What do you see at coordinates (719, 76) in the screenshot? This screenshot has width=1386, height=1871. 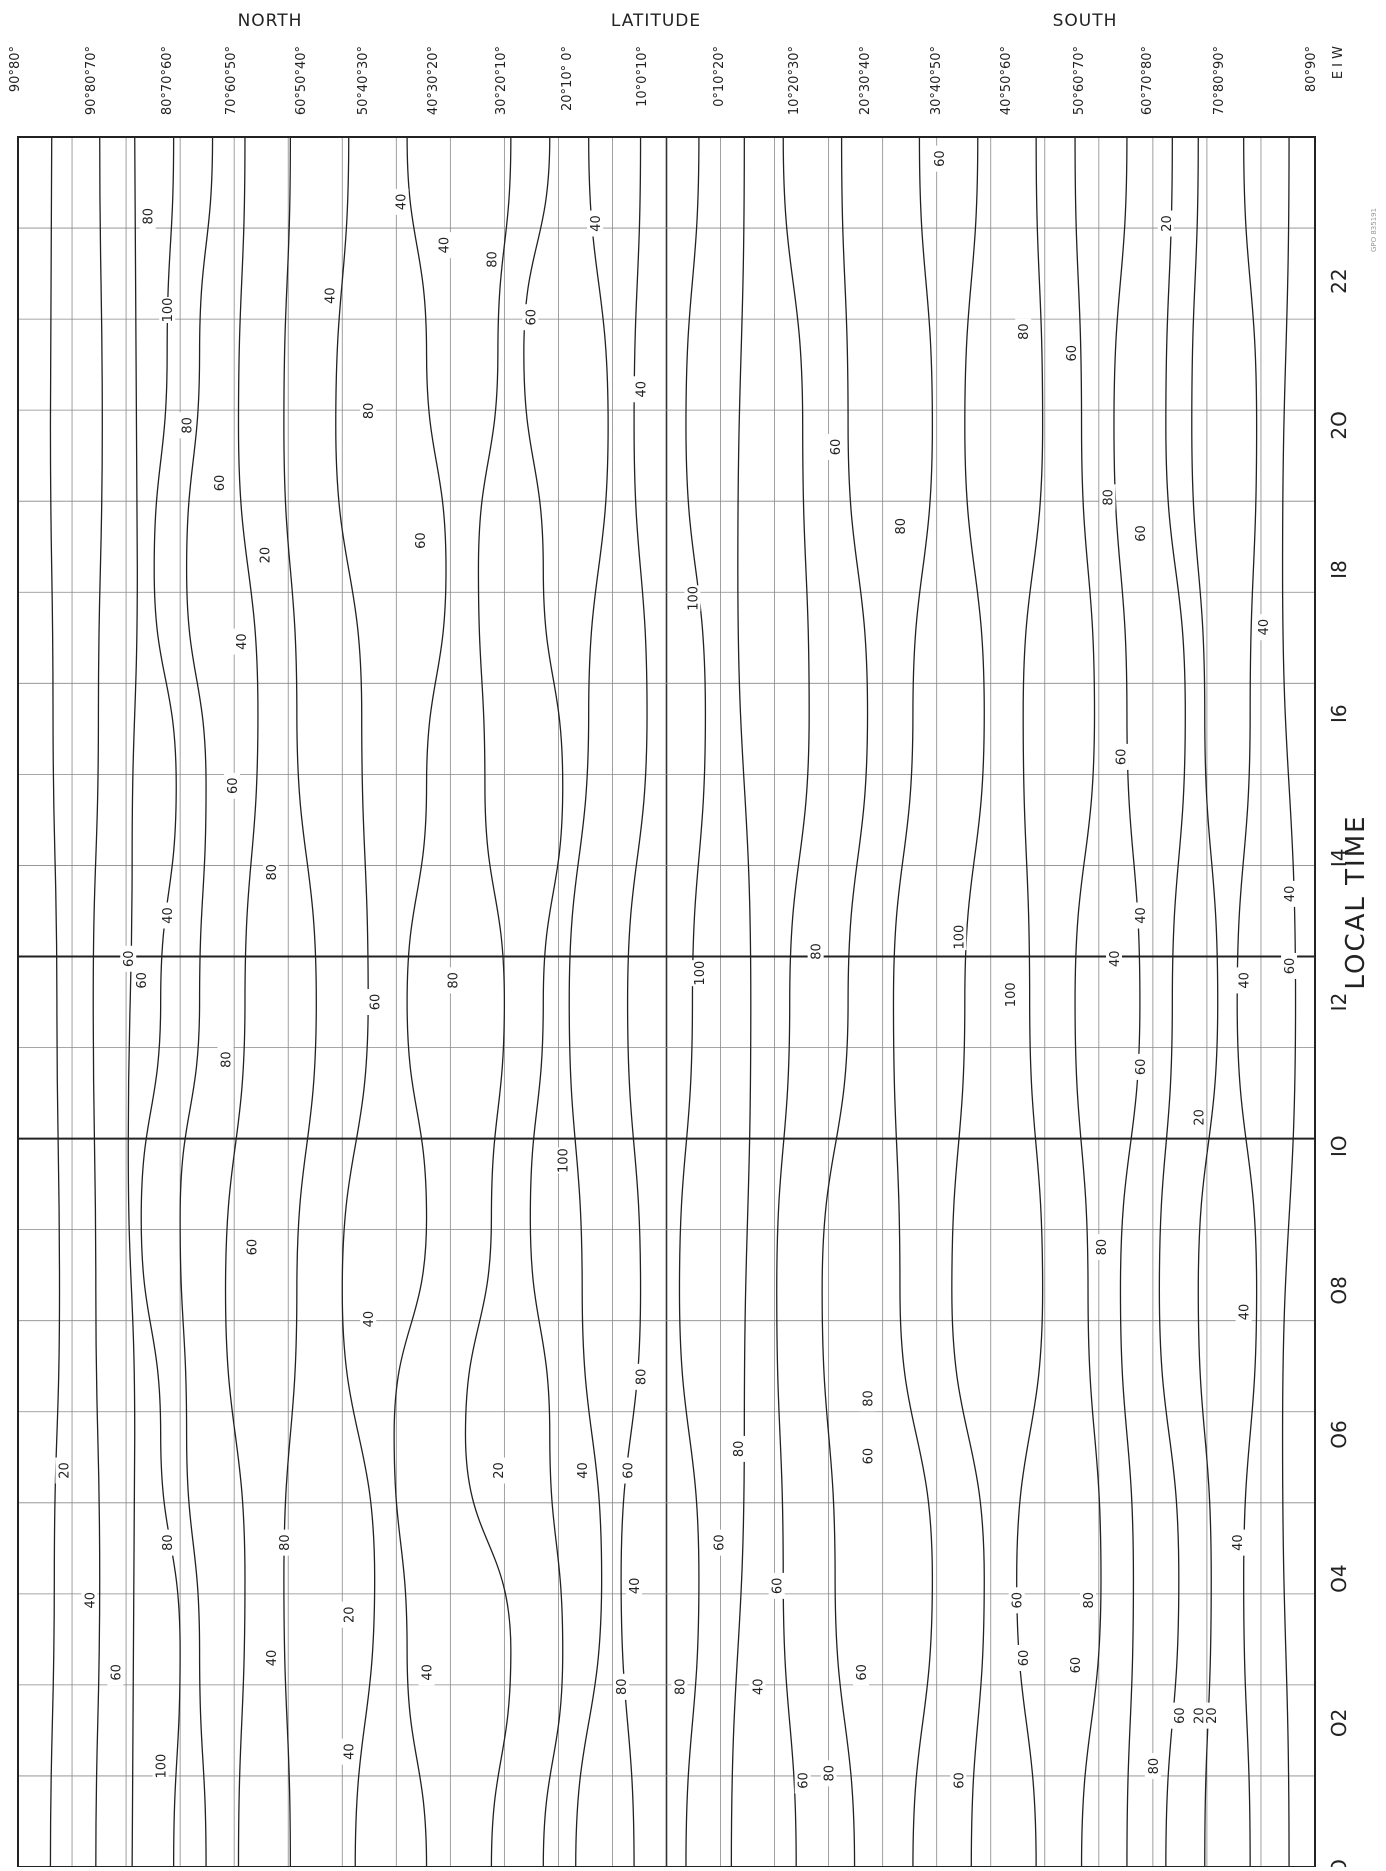 I see `latitude-column-label: 0°10°20°` at bounding box center [719, 76].